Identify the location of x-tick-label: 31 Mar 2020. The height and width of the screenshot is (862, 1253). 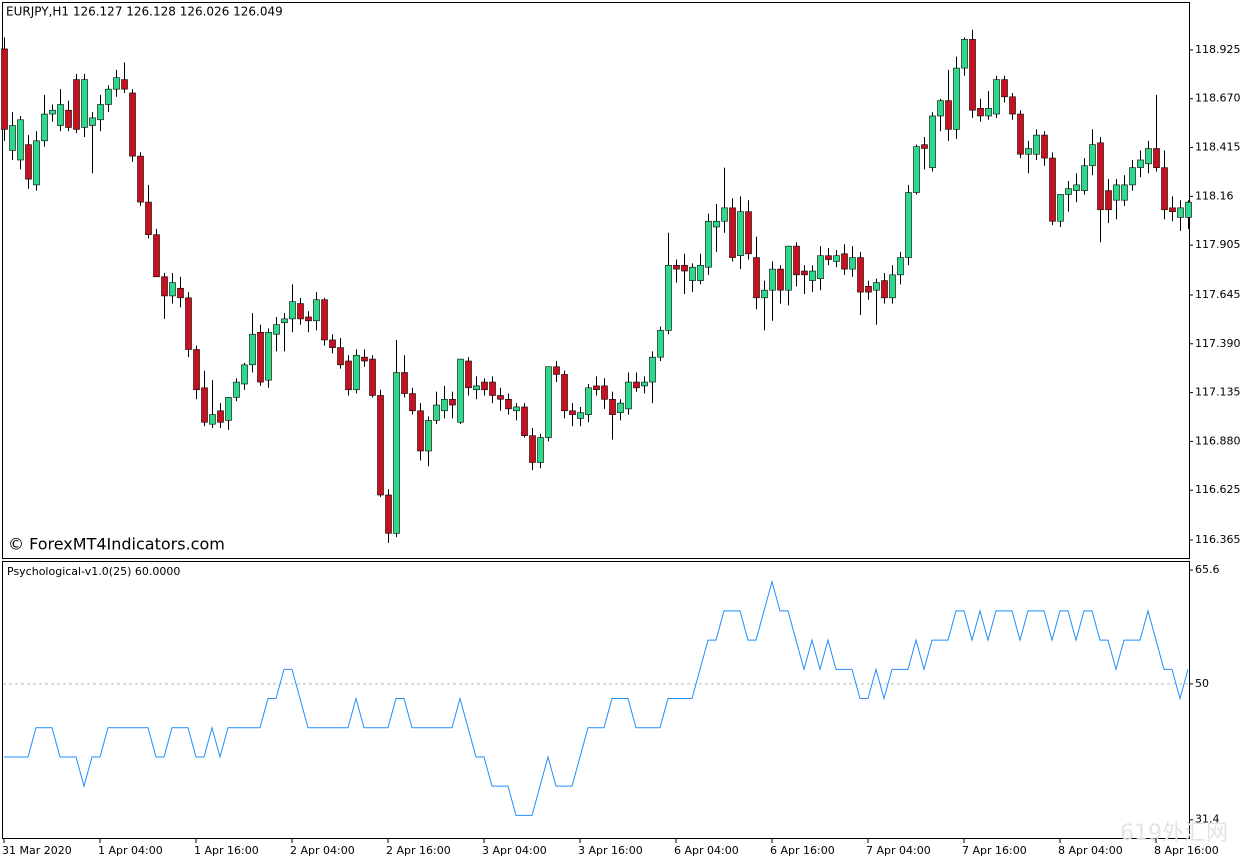
(37, 850).